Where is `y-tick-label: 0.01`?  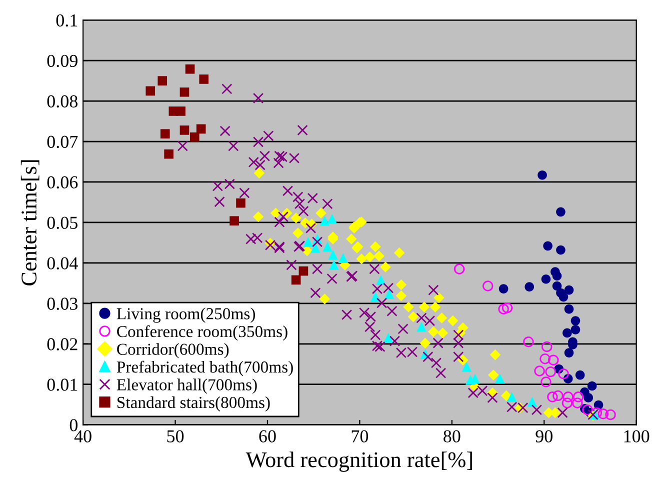
y-tick-label: 0.01 is located at coordinates (62, 384).